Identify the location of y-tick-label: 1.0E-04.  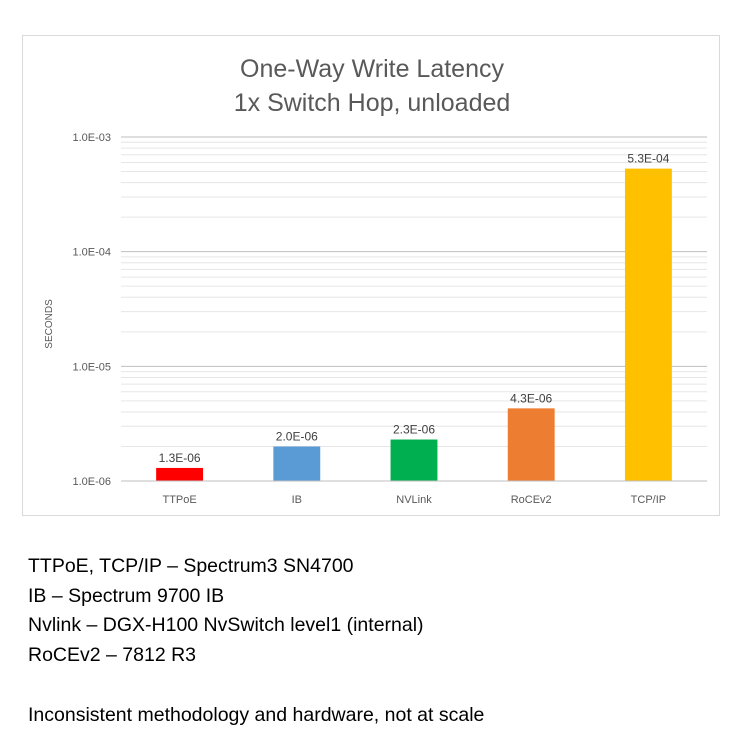
(91, 253).